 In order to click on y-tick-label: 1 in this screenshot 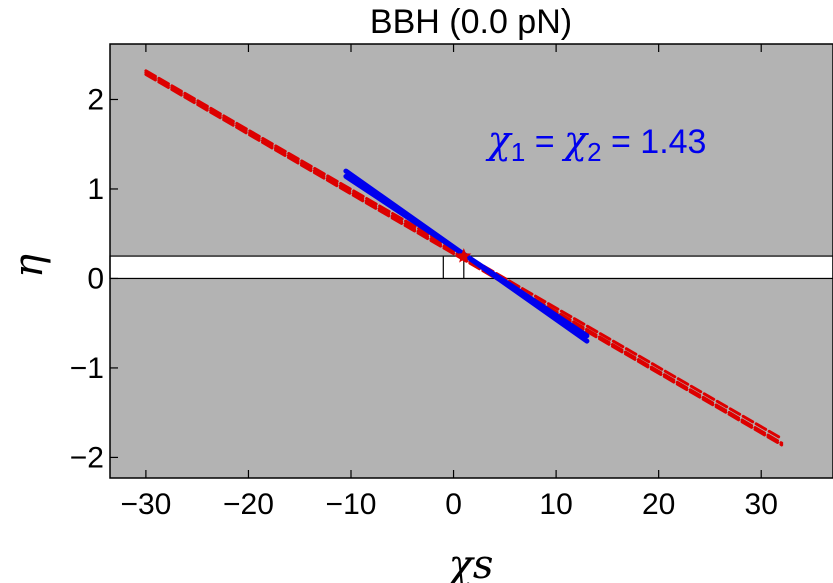, I will do `click(95, 189)`.